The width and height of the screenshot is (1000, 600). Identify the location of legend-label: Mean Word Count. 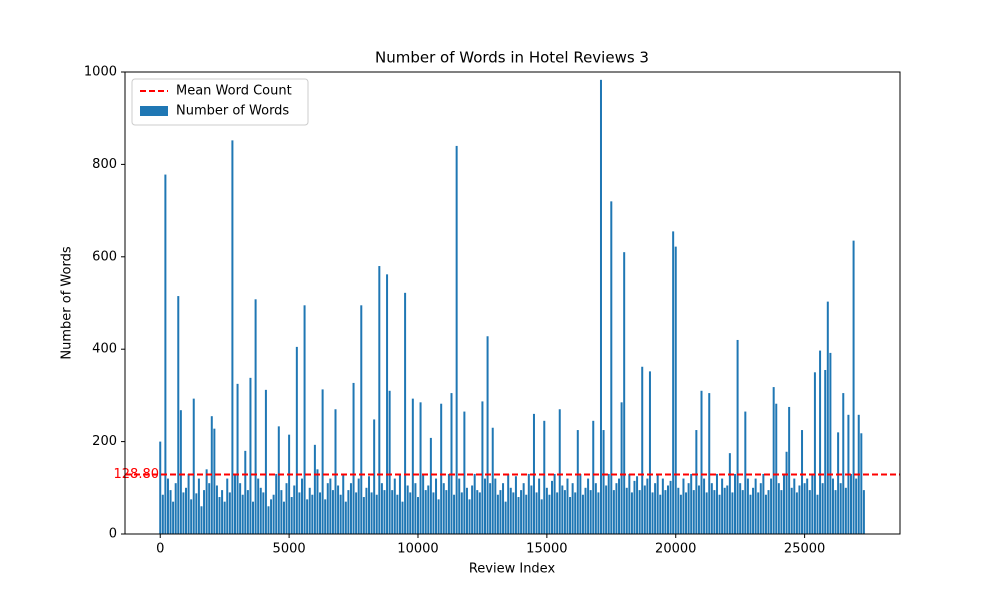
(234, 91).